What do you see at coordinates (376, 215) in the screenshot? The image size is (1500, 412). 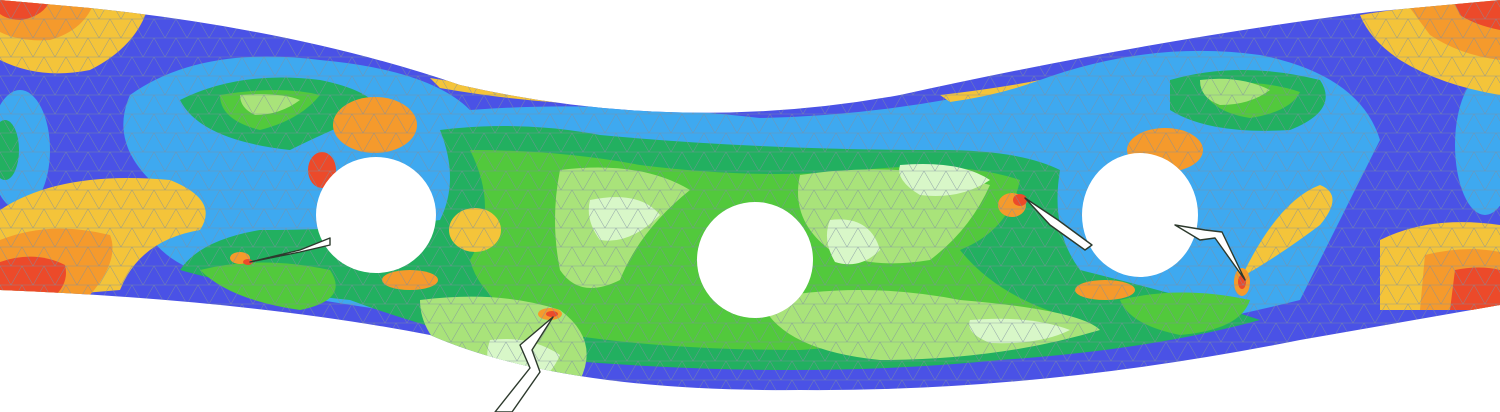 I see `hole-left` at bounding box center [376, 215].